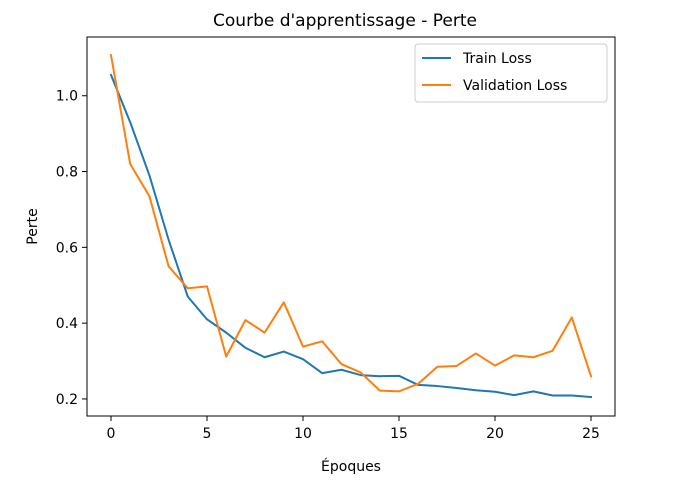 The width and height of the screenshot is (687, 482). What do you see at coordinates (303, 434) in the screenshot?
I see `x-tick-label: 10` at bounding box center [303, 434].